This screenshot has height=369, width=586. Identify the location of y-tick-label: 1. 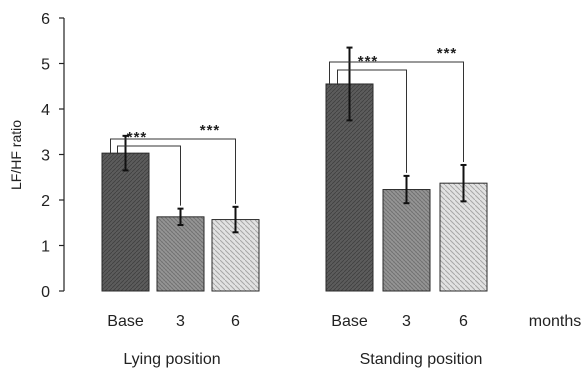
(45, 247).